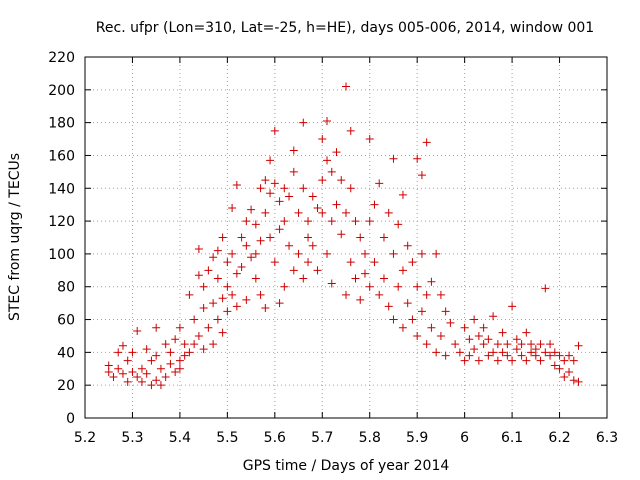 The width and height of the screenshot is (640, 480). I want to click on x-tick-label: 5.5, so click(227, 438).